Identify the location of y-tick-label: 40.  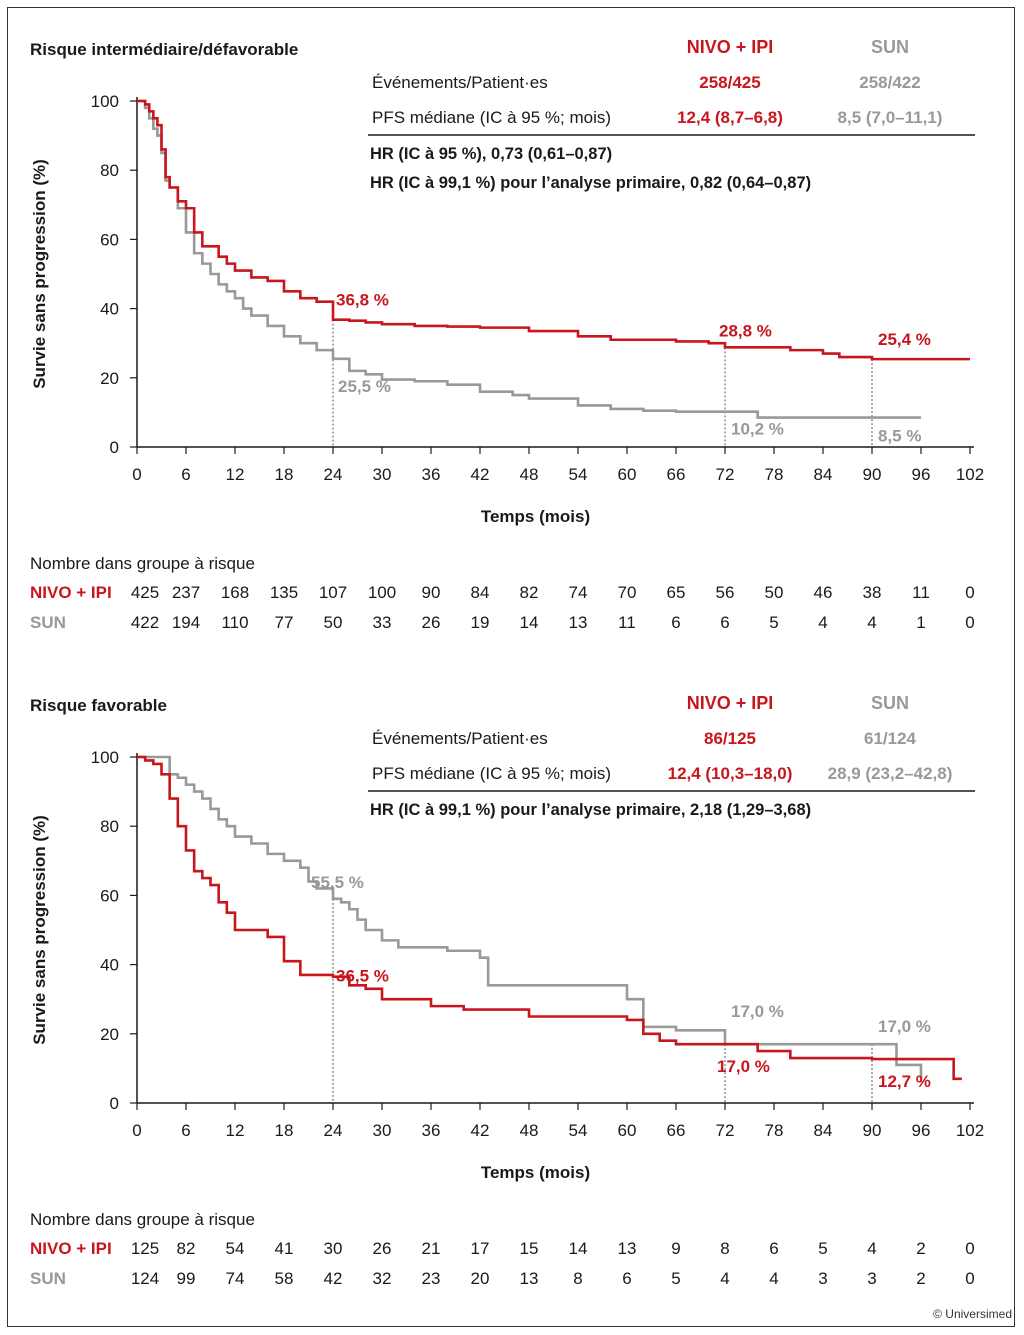
(109, 965).